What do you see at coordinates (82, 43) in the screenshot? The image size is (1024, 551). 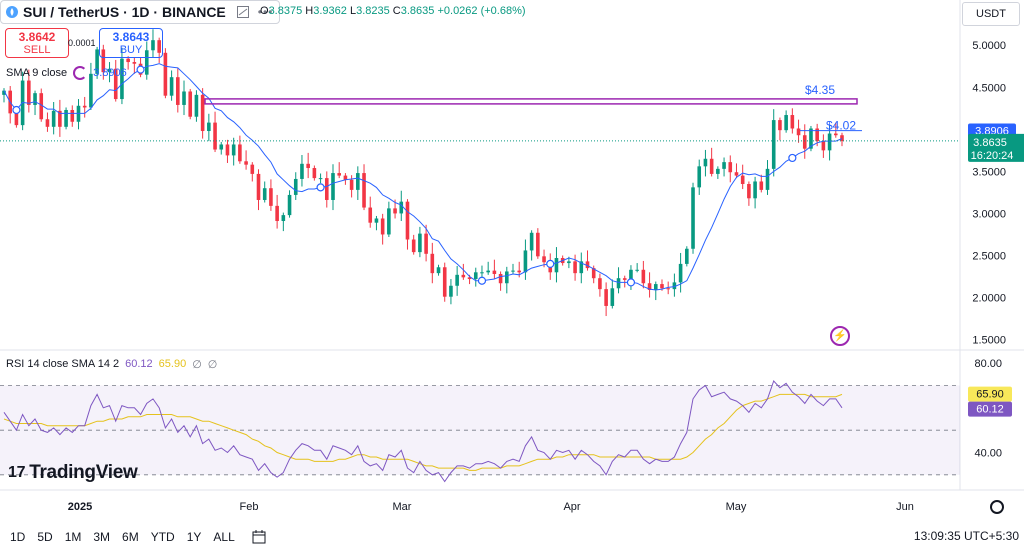 I see `spread-value: 0.0001` at bounding box center [82, 43].